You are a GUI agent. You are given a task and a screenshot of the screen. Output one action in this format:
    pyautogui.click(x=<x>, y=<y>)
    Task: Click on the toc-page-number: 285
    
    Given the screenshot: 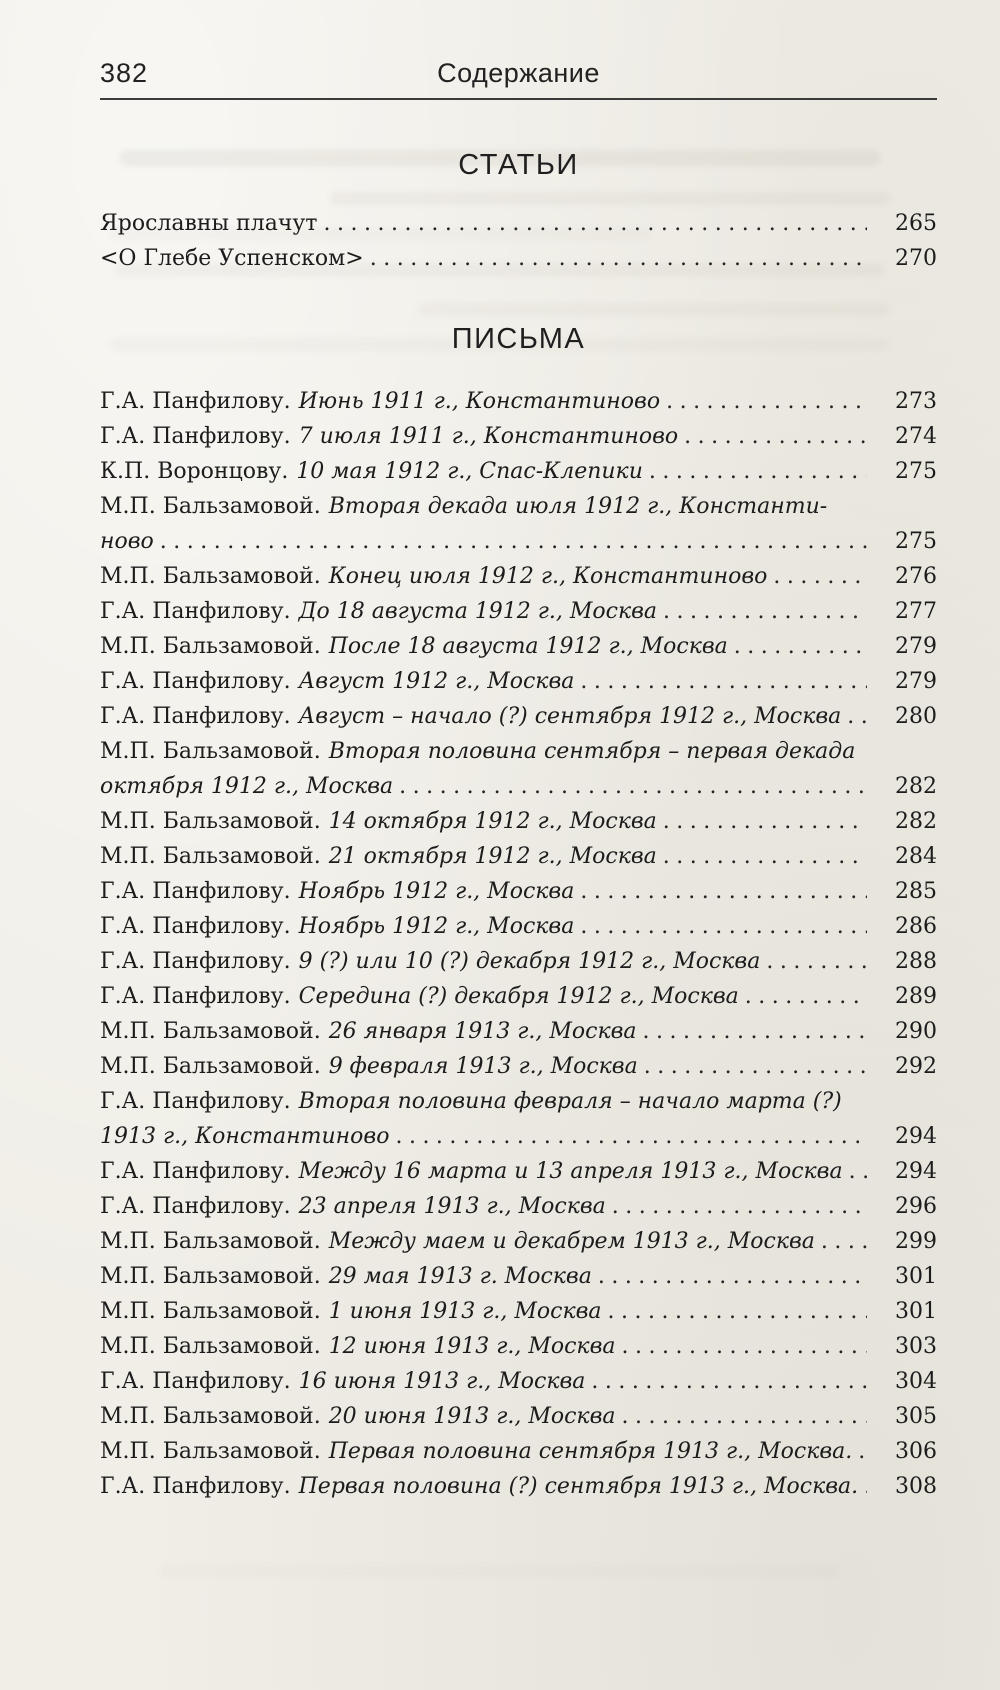 What is the action you would take?
    pyautogui.click(x=916, y=891)
    